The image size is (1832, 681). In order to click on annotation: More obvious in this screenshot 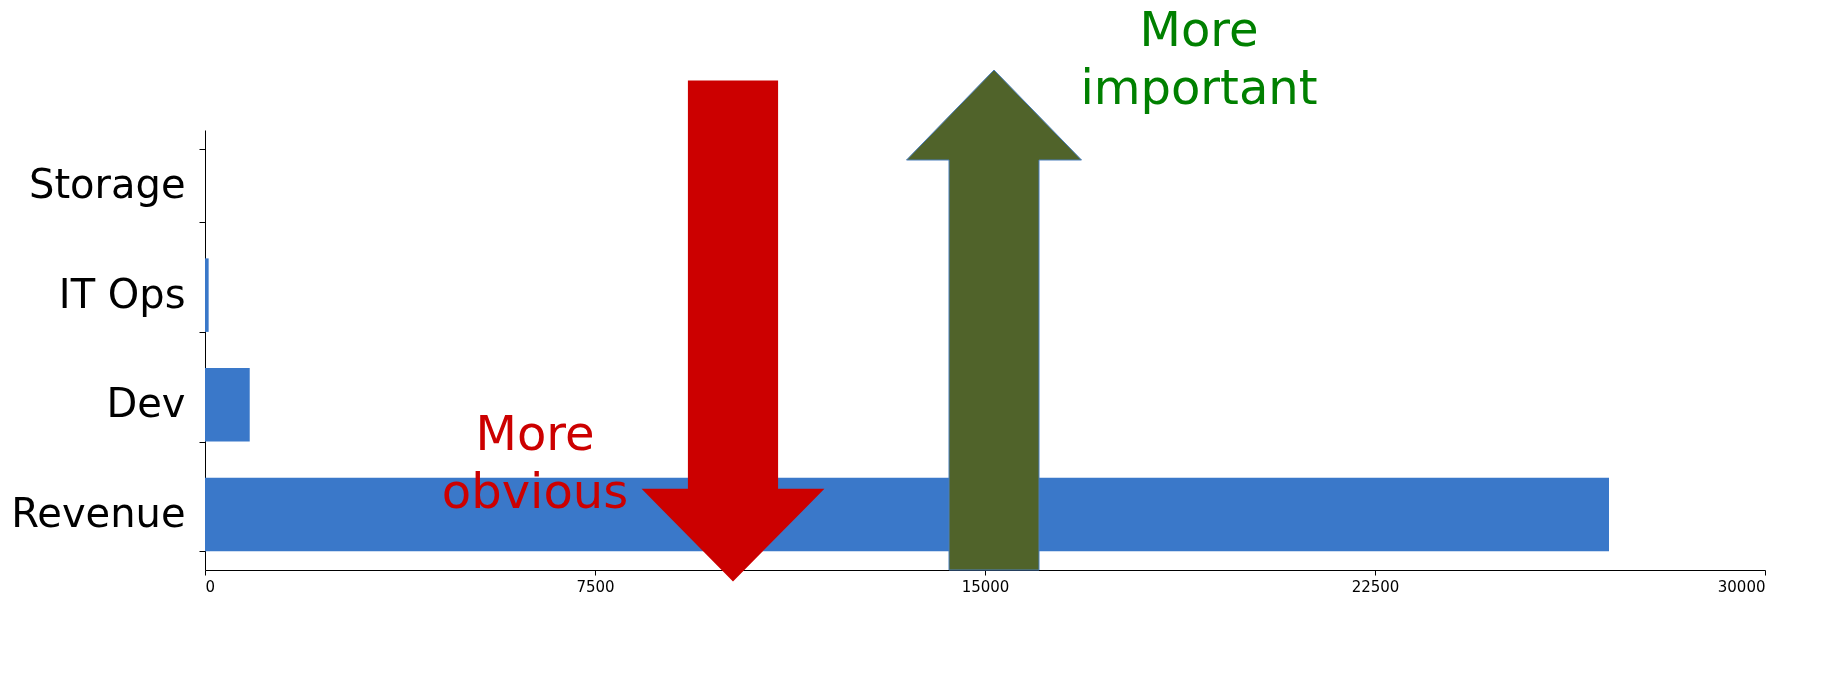, I will do `click(535, 462)`.